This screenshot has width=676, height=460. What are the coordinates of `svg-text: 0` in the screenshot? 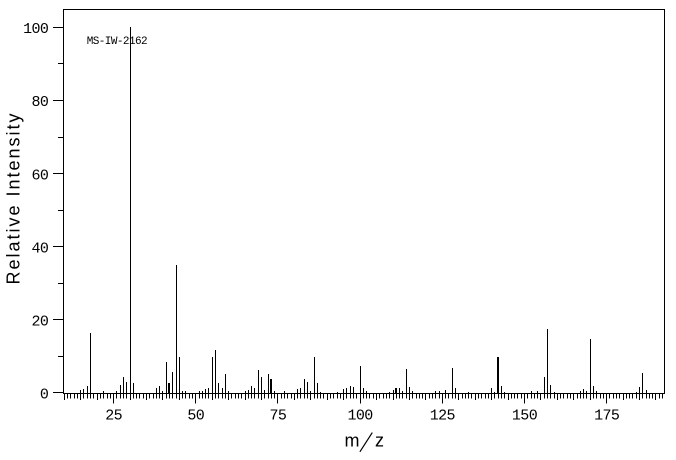 It's located at (44, 395).